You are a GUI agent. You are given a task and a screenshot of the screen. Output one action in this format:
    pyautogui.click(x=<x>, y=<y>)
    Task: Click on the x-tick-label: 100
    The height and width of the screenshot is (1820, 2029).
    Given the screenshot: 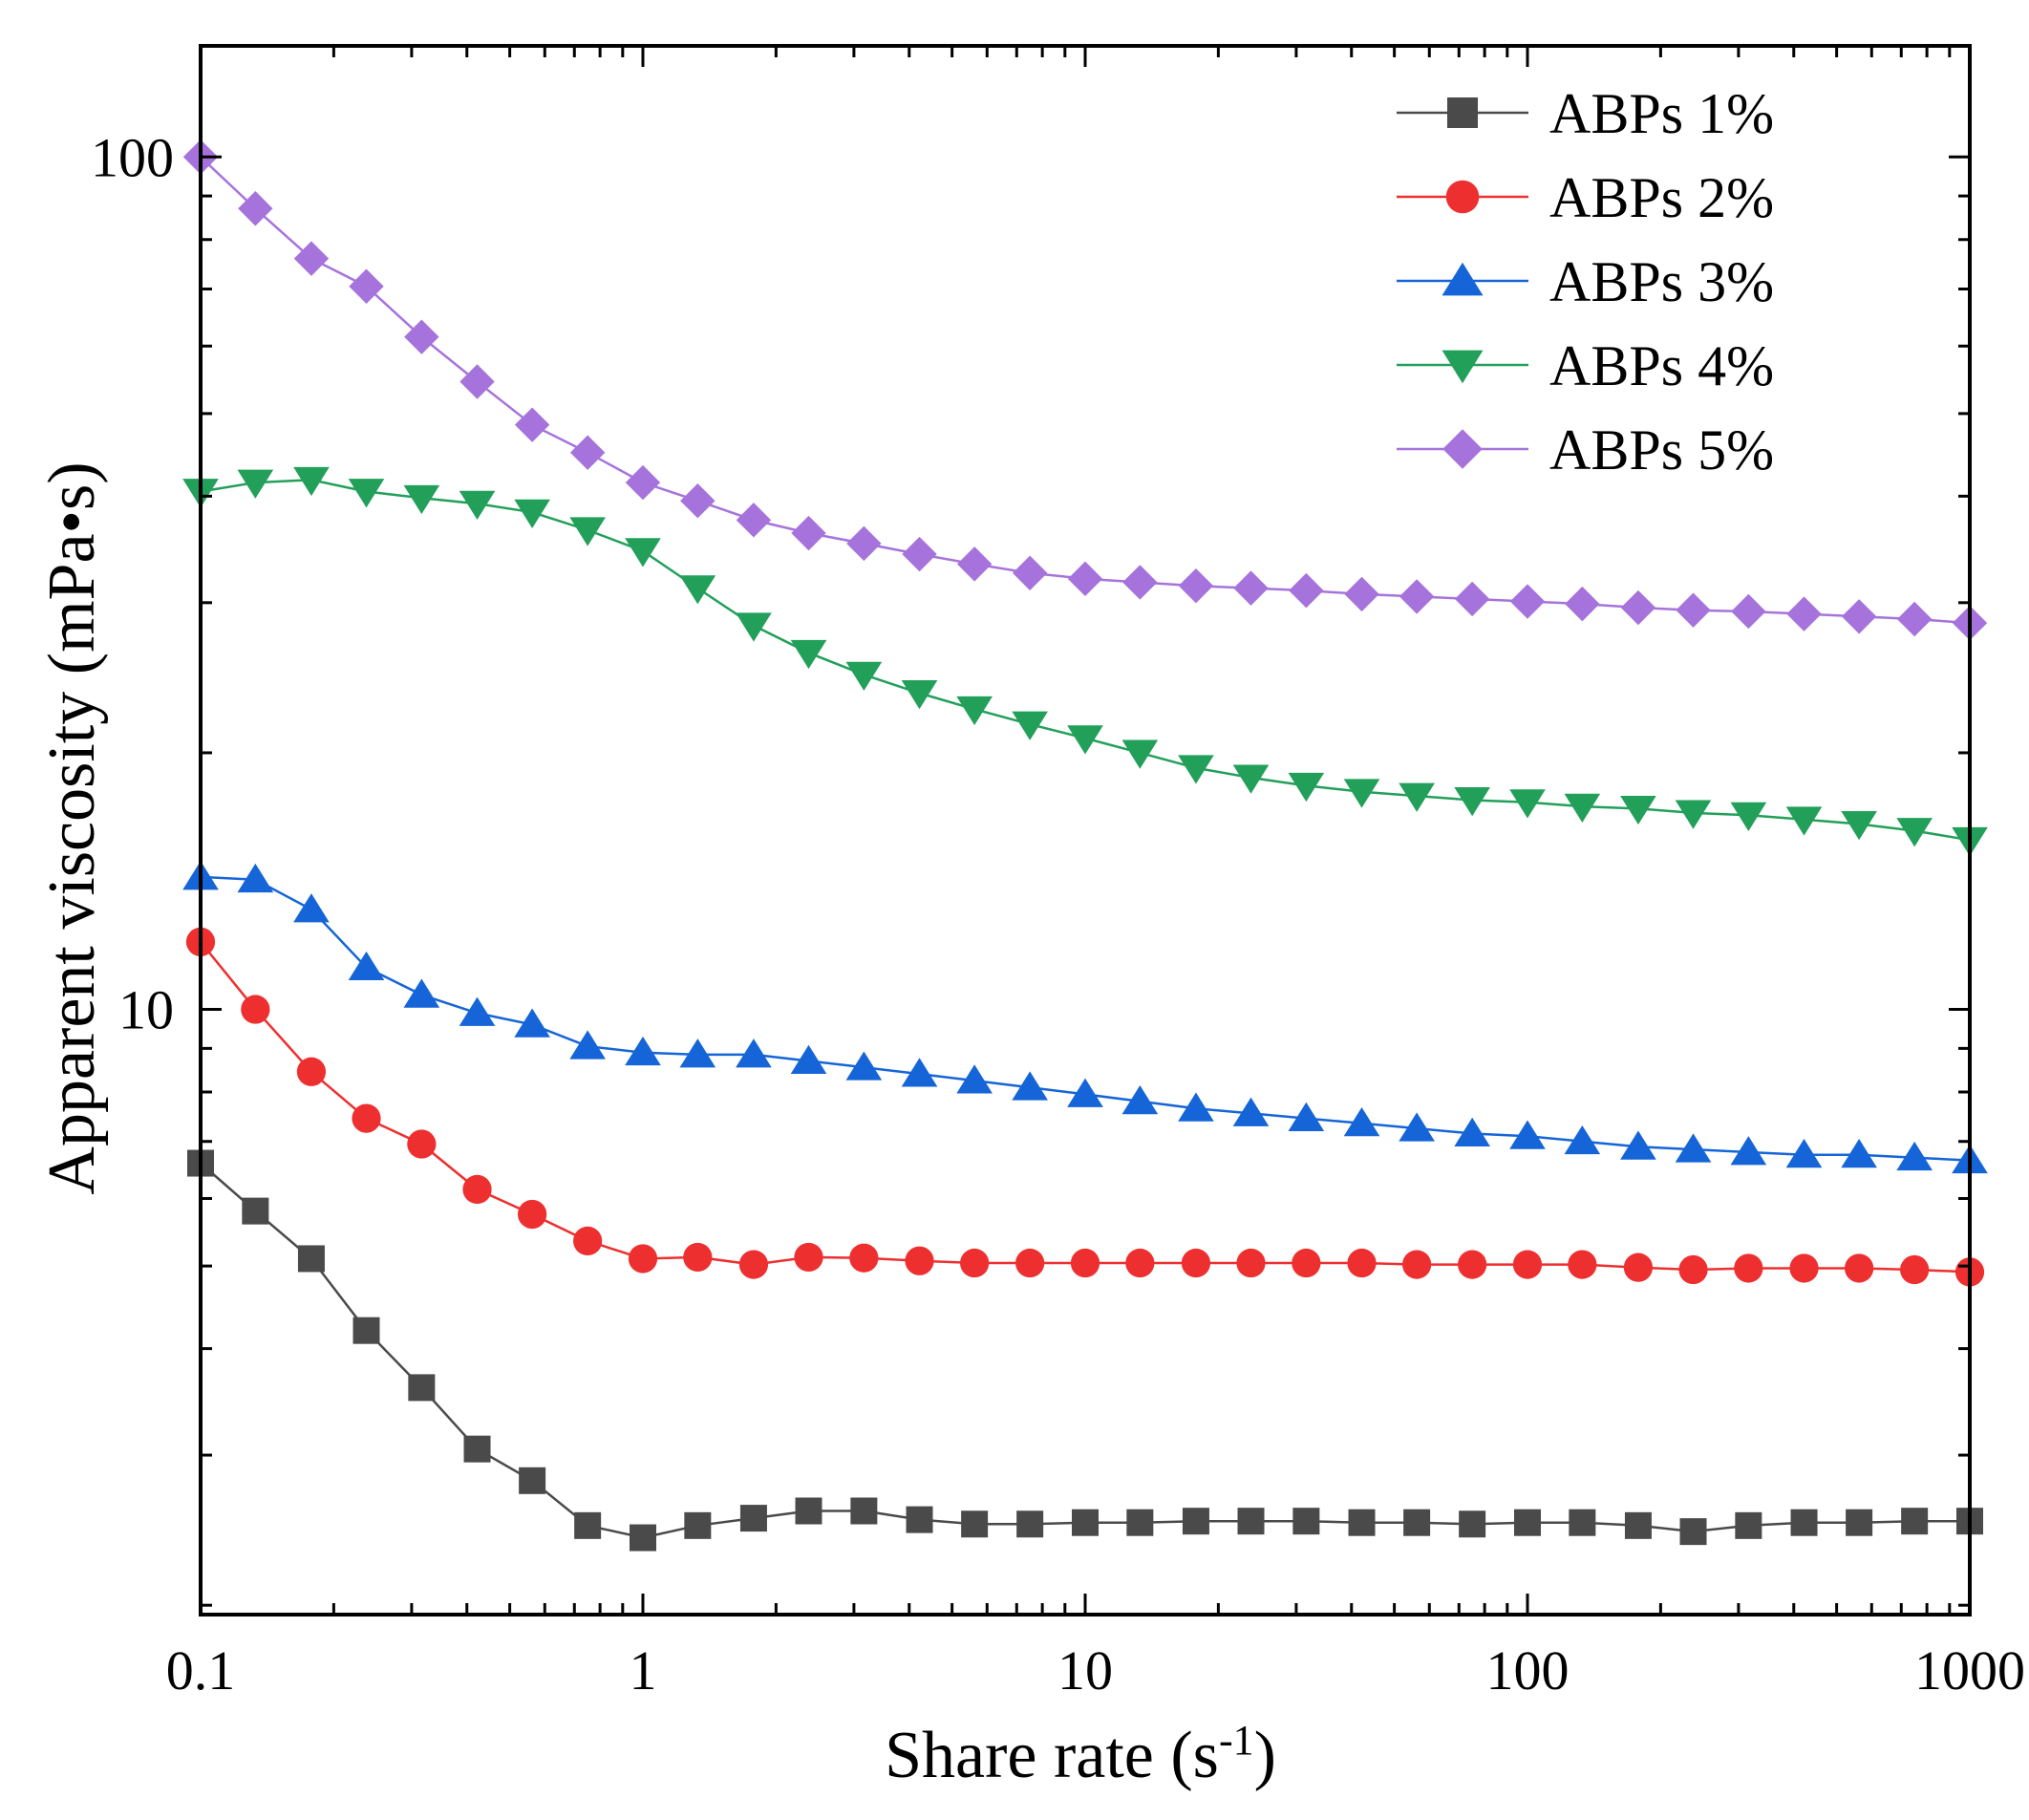 What is the action you would take?
    pyautogui.click(x=1528, y=1671)
    